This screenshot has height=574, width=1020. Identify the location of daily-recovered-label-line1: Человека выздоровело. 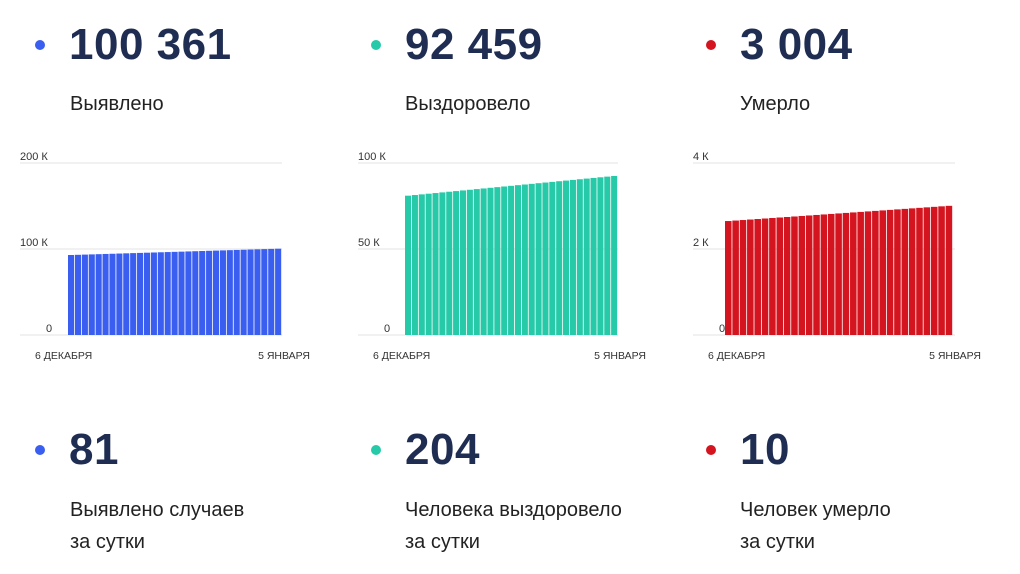
(513, 510).